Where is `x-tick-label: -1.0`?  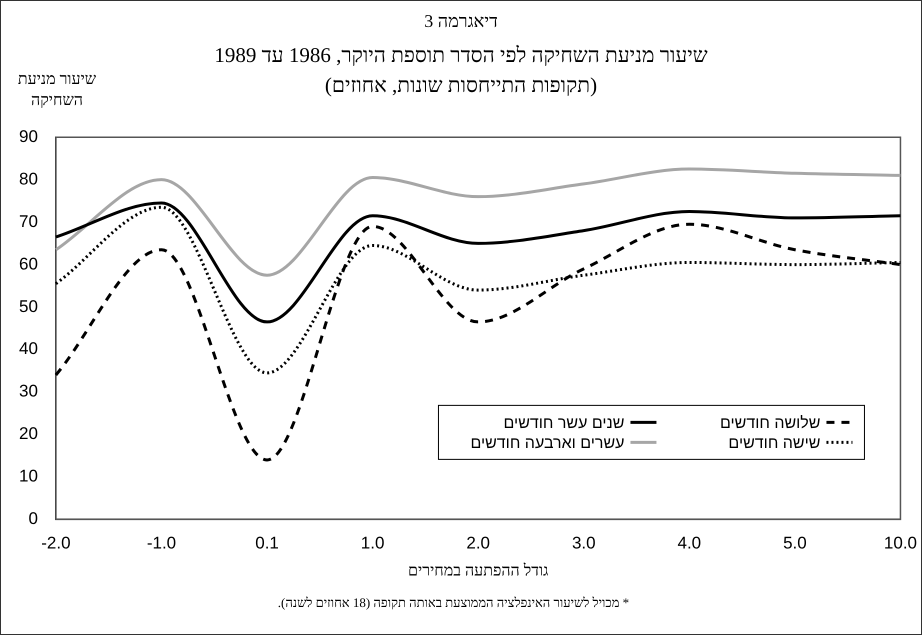 x-tick-label: -1.0 is located at coordinates (161, 542).